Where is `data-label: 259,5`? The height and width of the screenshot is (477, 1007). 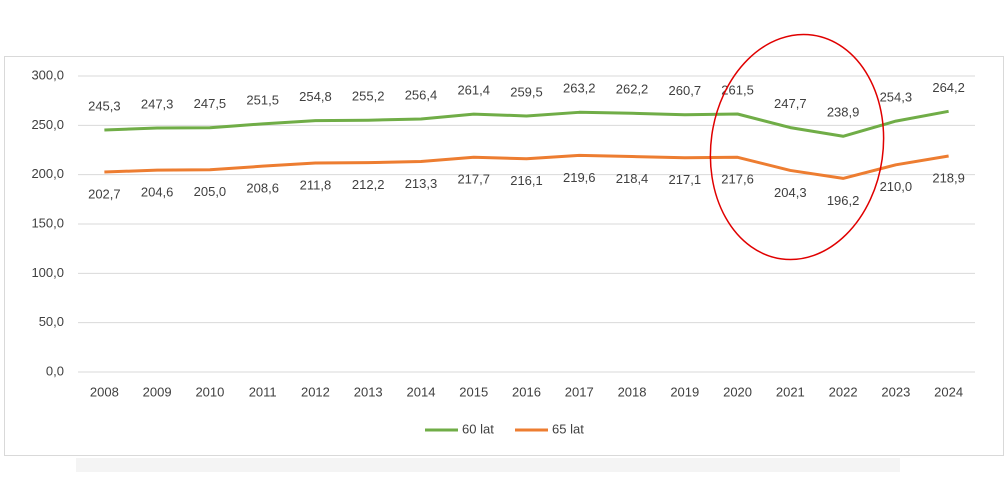 data-label: 259,5 is located at coordinates (526, 91).